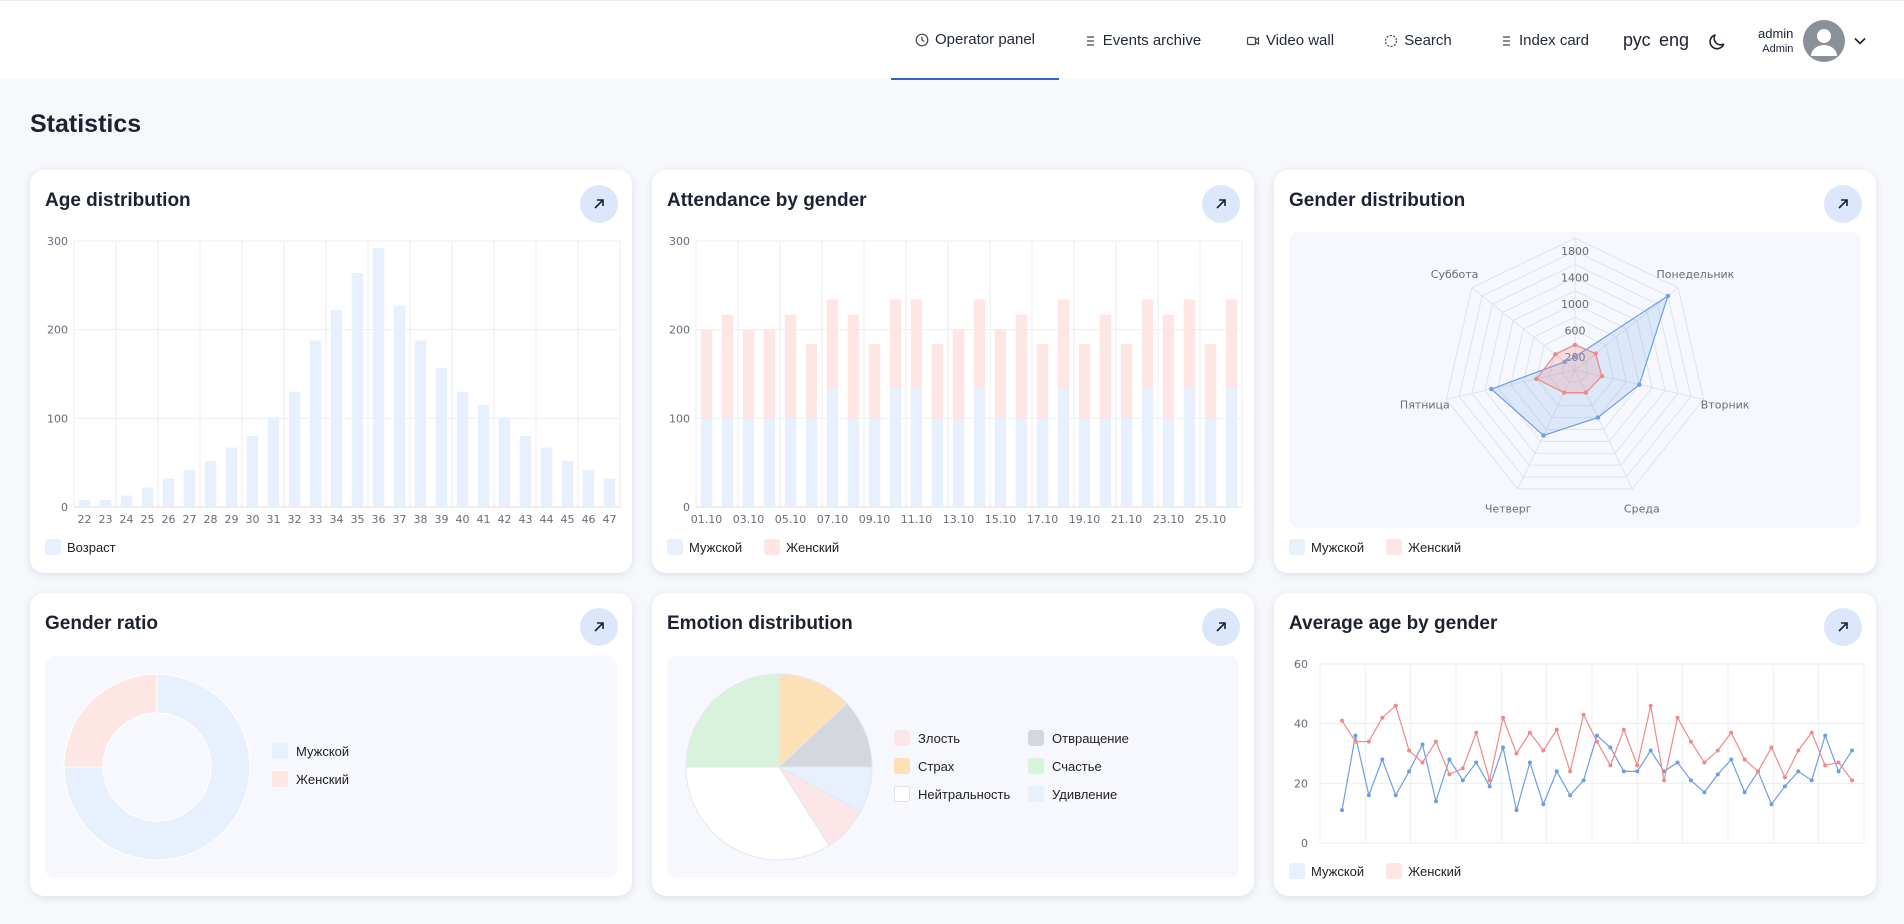  I want to click on legend-swatch-male, so click(1297, 871).